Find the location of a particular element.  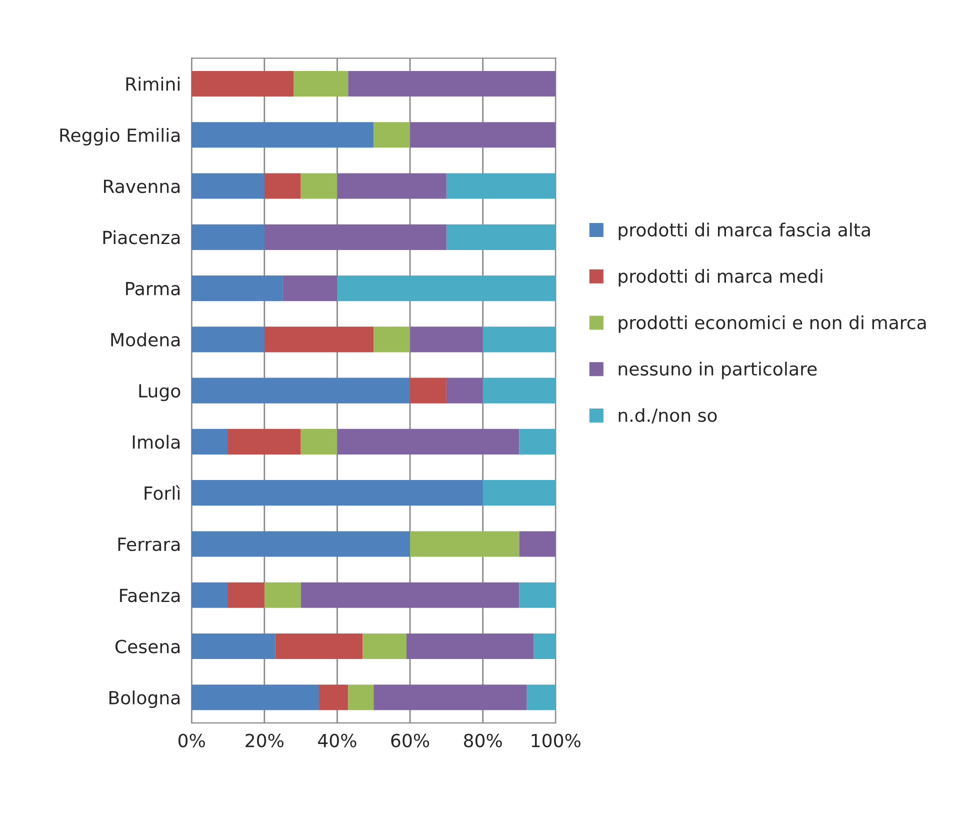

y-tick-label: Faenza is located at coordinates (150, 595).